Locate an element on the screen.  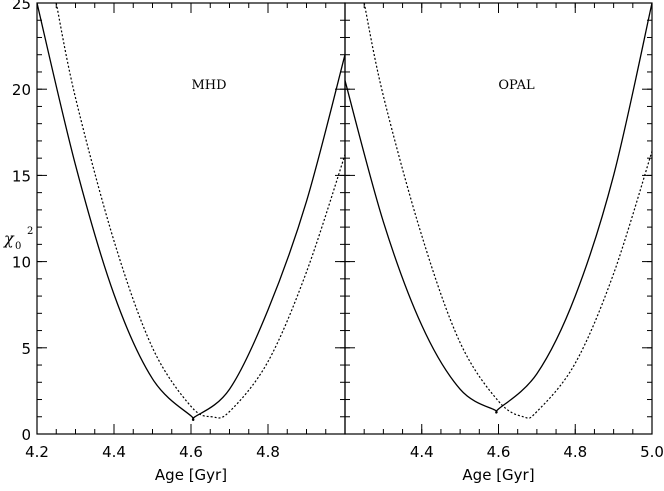
y-tick-label: 10 is located at coordinates (21, 263).